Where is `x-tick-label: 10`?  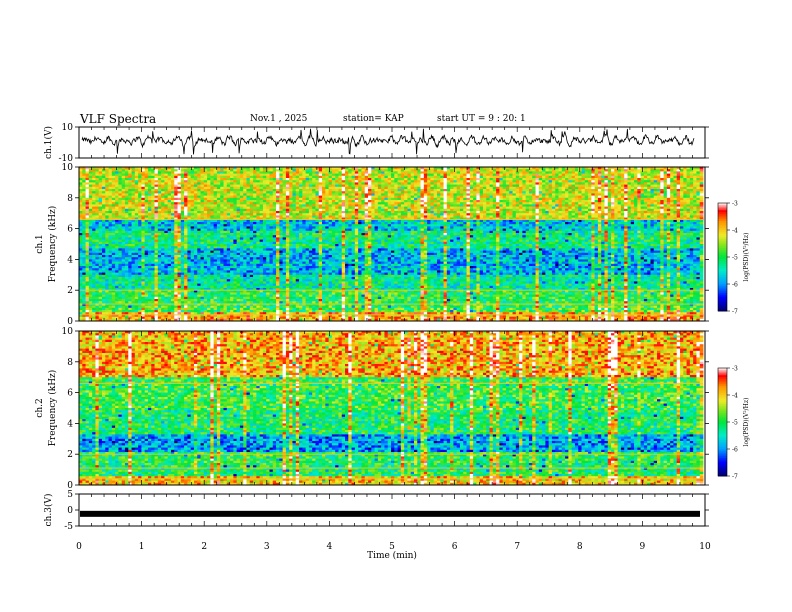 x-tick-label: 10 is located at coordinates (705, 547).